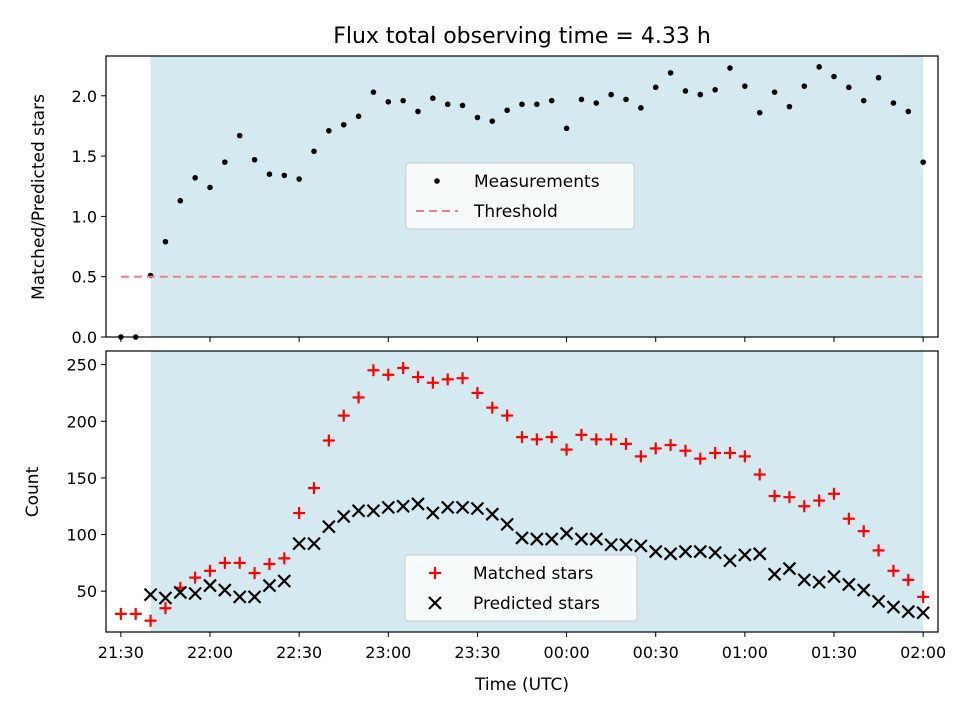 This screenshot has width=960, height=720. What do you see at coordinates (567, 652) in the screenshot?
I see `x-tick-label: 00:00` at bounding box center [567, 652].